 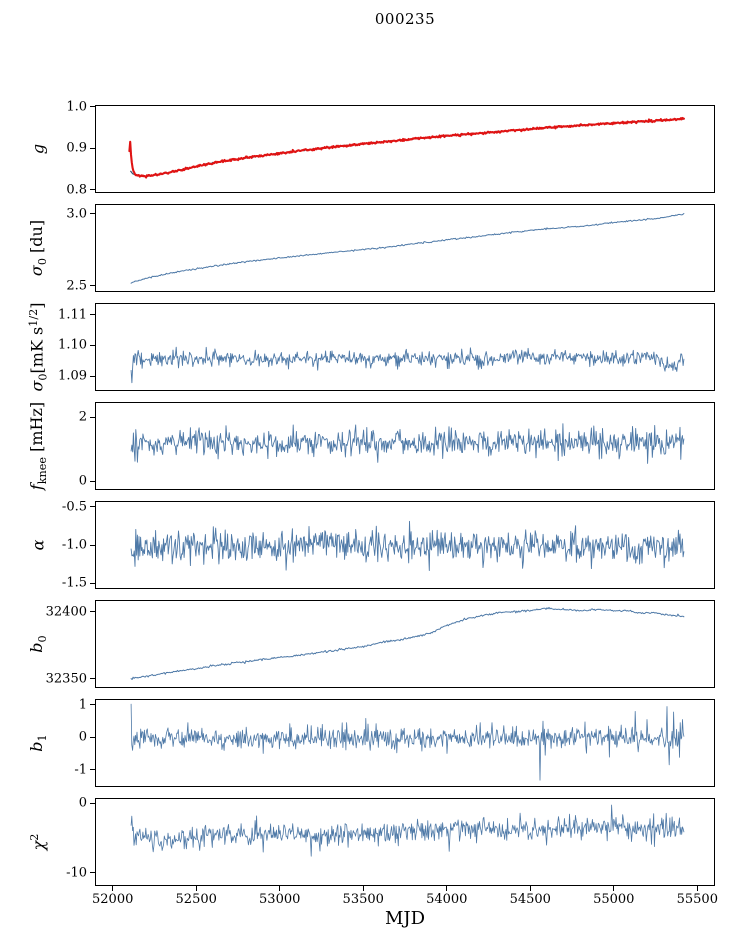 What do you see at coordinates (35, 837) in the screenshot?
I see `y-axis-label-segment: 2` at bounding box center [35, 837].